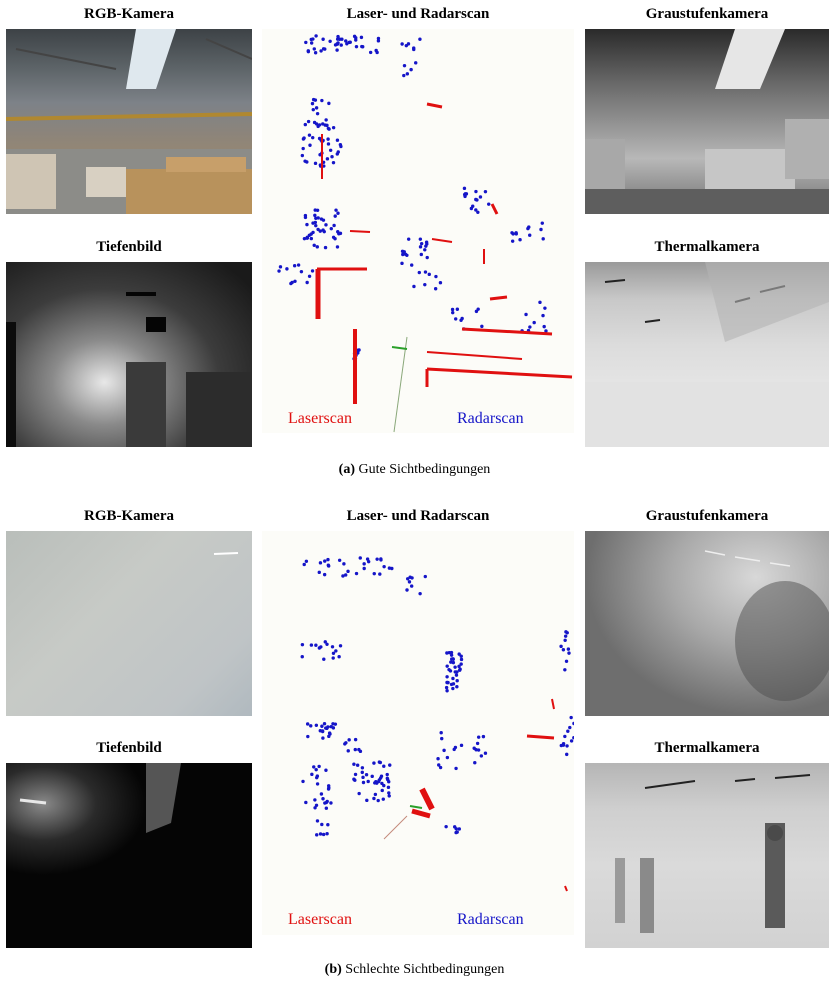 Image resolution: width=829 pixels, height=985 pixels. I want to click on scan-canvas-b, so click(437, 724).